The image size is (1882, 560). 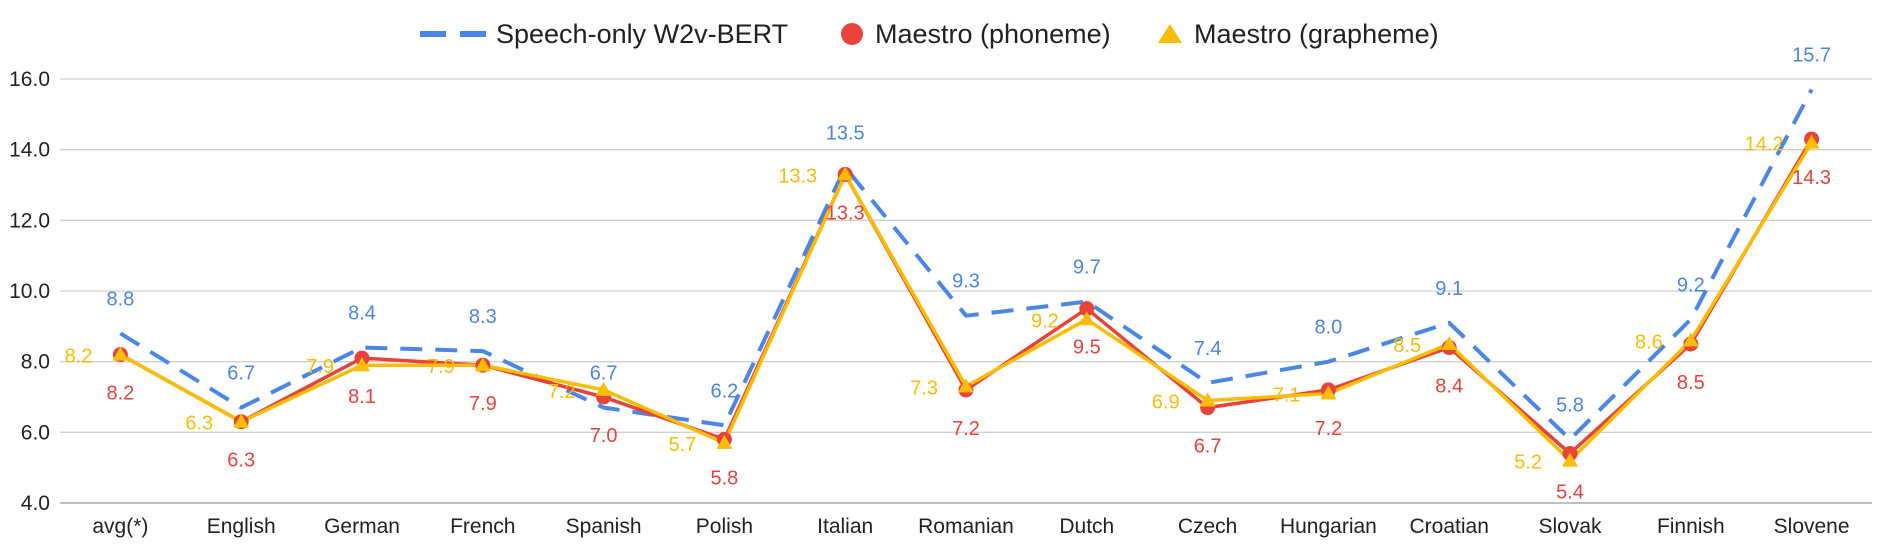 What do you see at coordinates (1528, 463) in the screenshot?
I see `data-label: 5.2` at bounding box center [1528, 463].